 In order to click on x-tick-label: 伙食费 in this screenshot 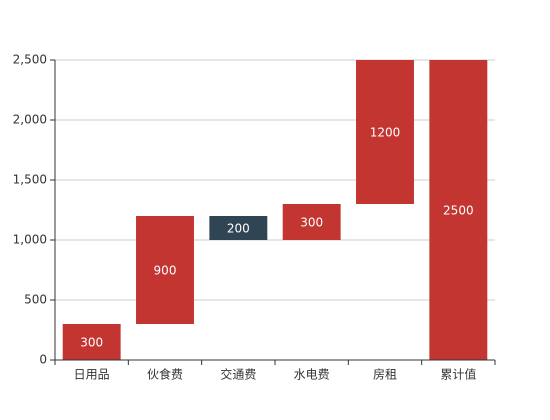, I will do `click(165, 374)`.